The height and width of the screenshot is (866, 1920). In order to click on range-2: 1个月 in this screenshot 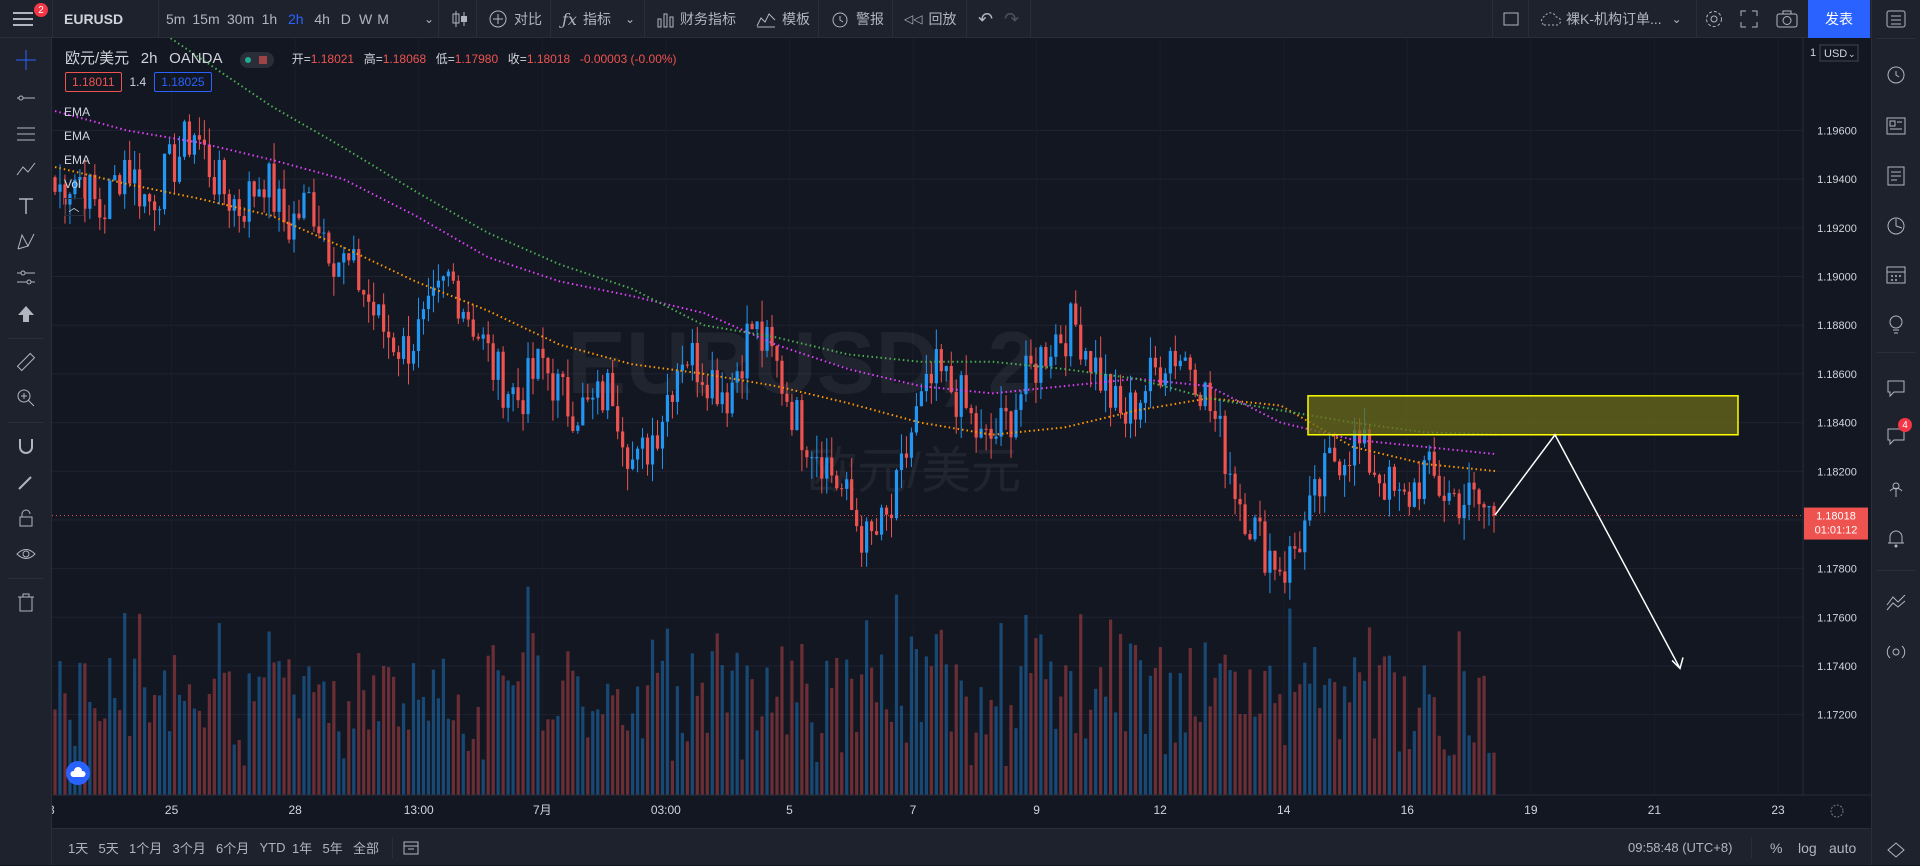, I will do `click(146, 848)`.